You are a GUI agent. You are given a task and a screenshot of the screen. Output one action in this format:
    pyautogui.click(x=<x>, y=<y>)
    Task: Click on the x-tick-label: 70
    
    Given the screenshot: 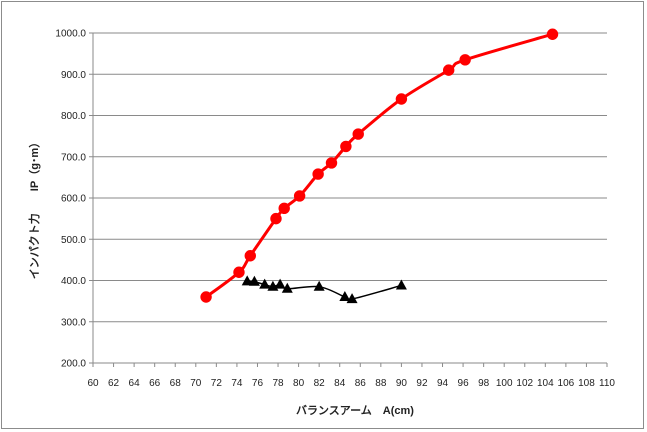 What is the action you would take?
    pyautogui.click(x=196, y=383)
    